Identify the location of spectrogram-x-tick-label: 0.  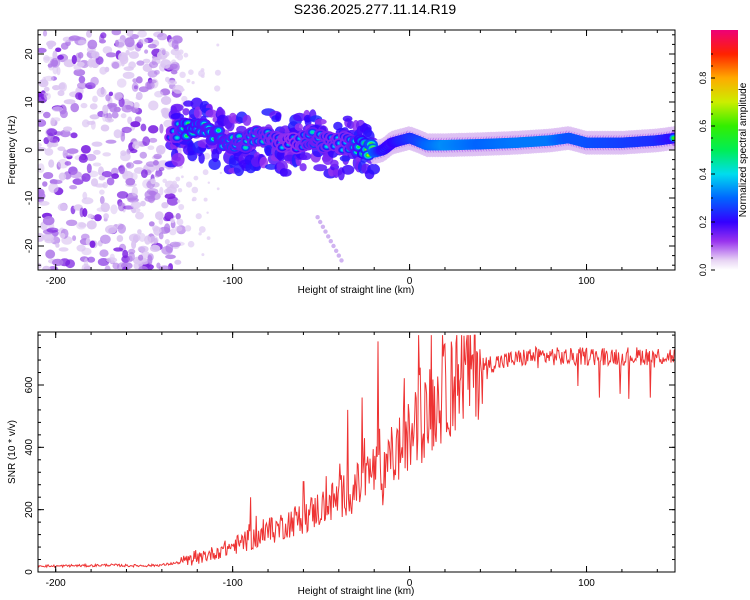
(410, 281).